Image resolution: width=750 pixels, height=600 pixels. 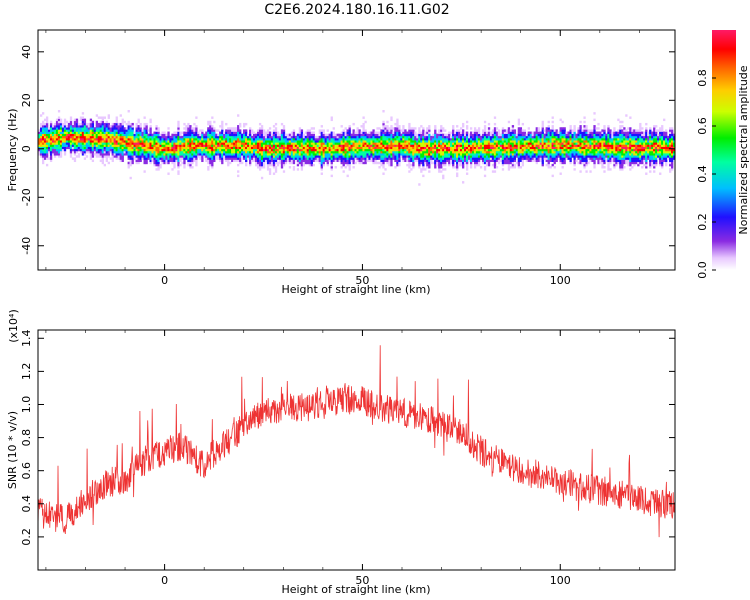 What do you see at coordinates (26, 339) in the screenshot?
I see `y-tick-label: 1.4` at bounding box center [26, 339].